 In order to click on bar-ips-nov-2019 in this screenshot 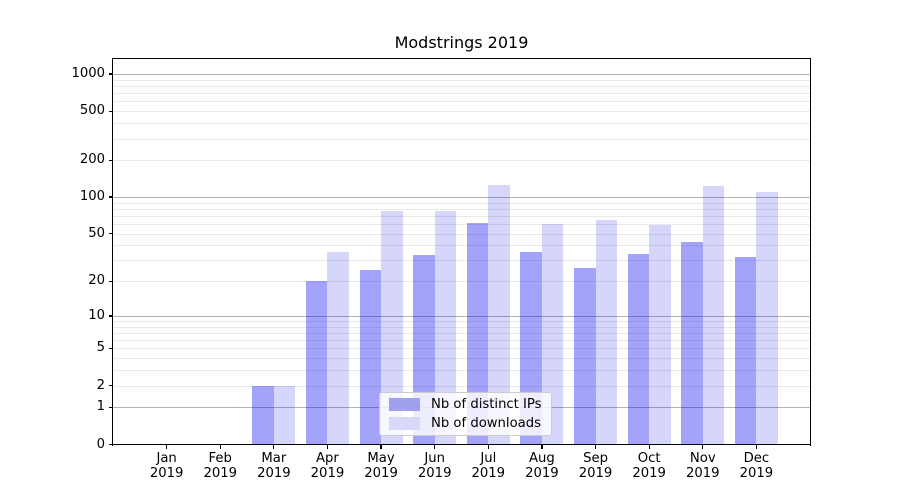, I will do `click(692, 343)`.